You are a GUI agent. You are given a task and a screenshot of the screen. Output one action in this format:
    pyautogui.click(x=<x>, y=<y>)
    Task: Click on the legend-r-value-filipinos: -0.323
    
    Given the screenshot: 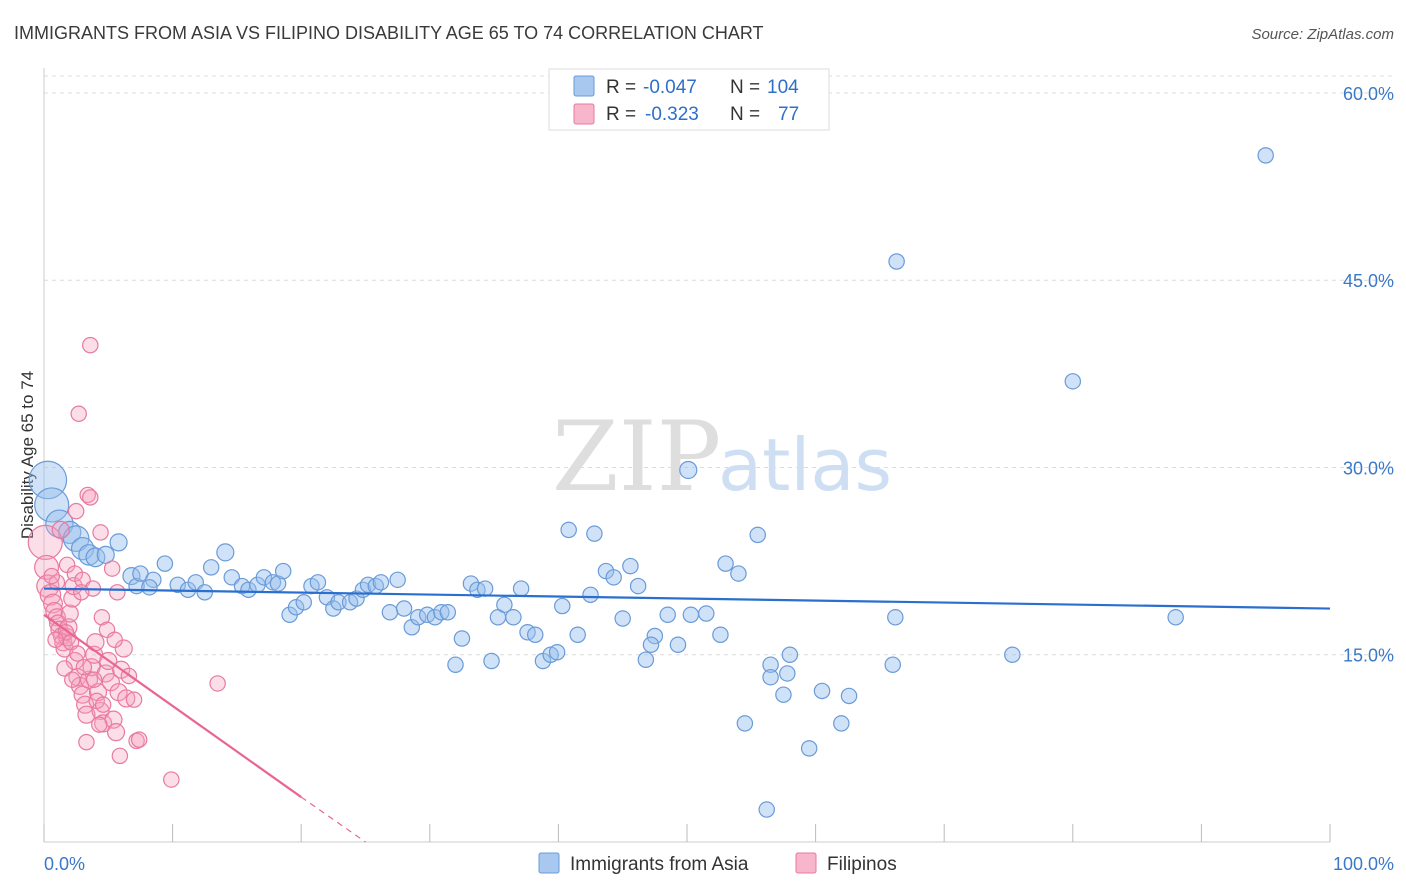 What is the action you would take?
    pyautogui.click(x=672, y=114)
    